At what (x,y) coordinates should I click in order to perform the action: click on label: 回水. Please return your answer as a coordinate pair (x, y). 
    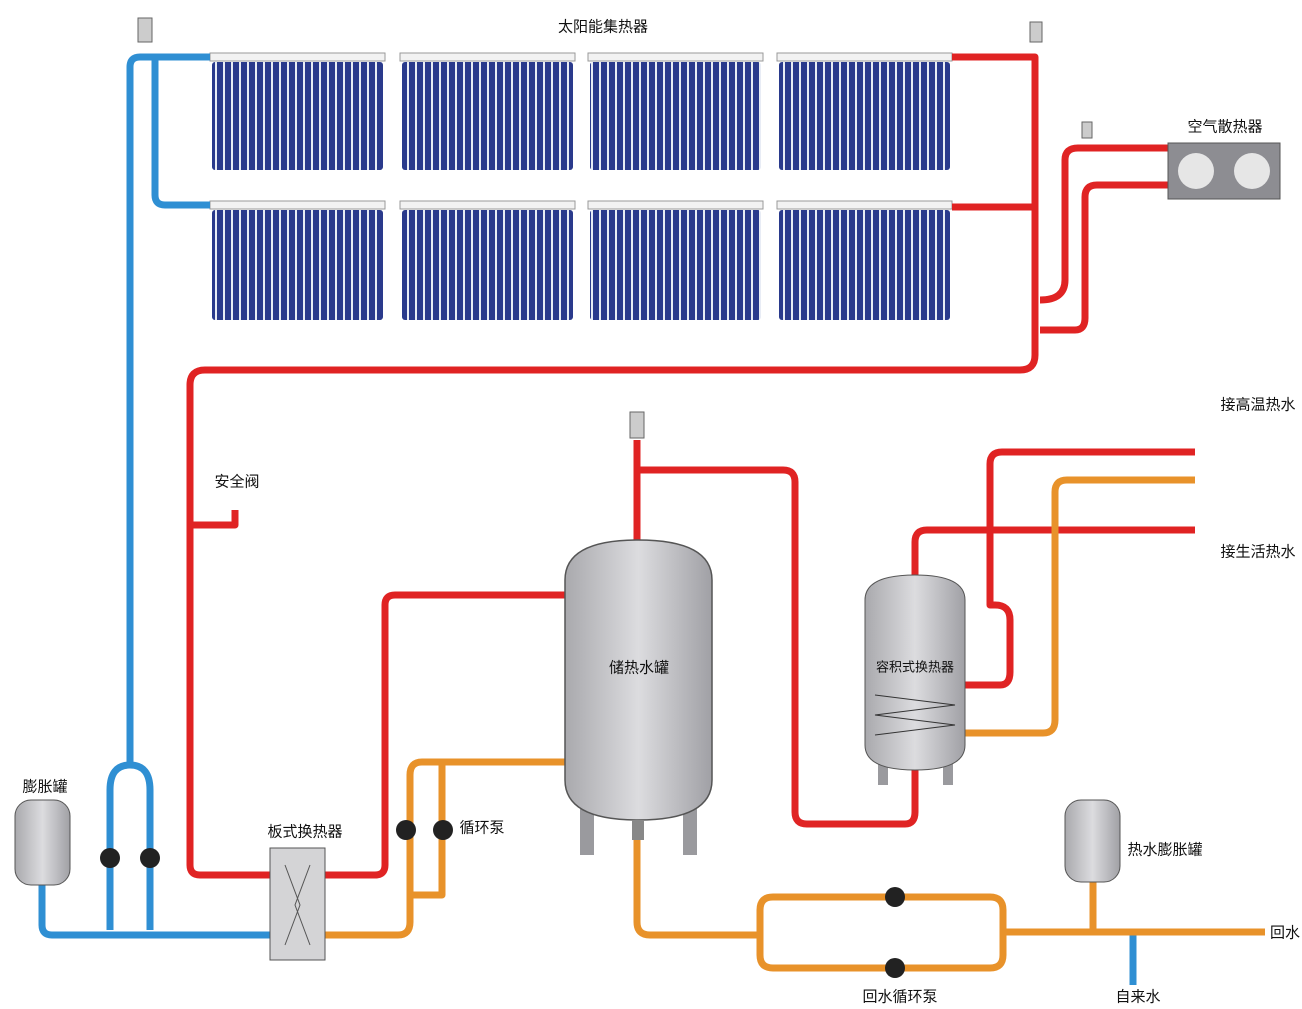
    Looking at the image, I should click on (1285, 933).